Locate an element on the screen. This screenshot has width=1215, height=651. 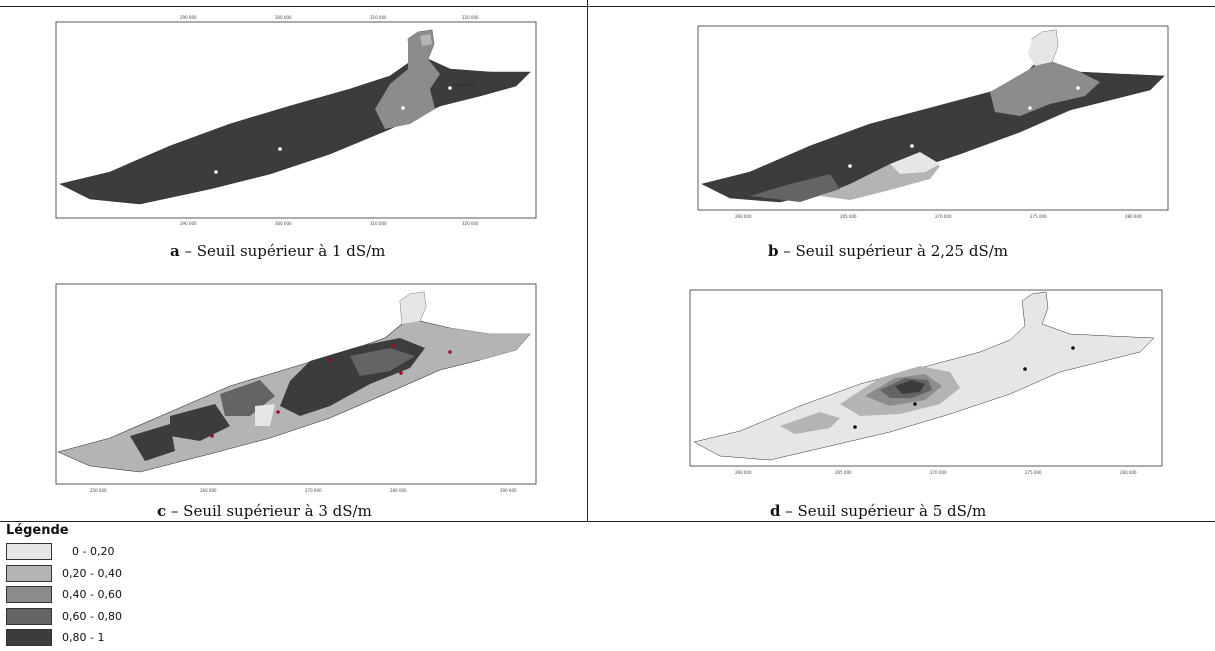
legend-label: 0,20 - 0,40 is located at coordinates (92, 573).